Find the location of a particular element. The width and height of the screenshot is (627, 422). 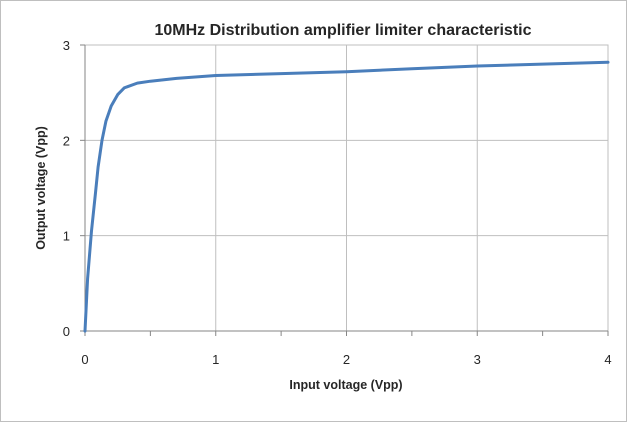

y-tick-label: 0 is located at coordinates (66, 331).